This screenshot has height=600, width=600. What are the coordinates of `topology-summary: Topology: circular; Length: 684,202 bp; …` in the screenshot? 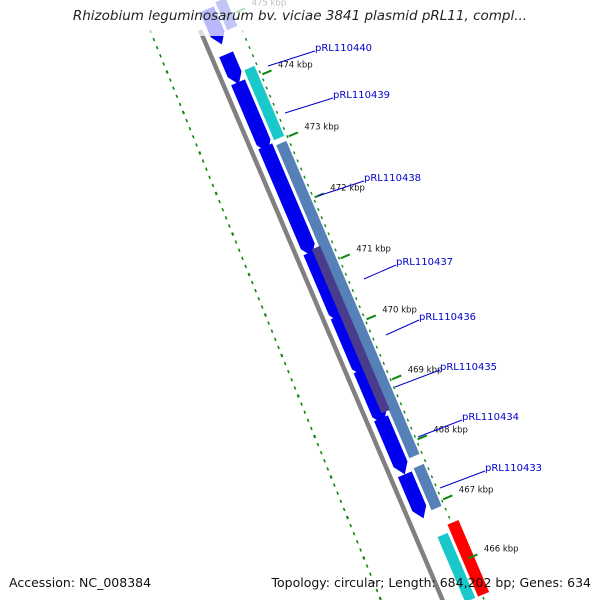 It's located at (431, 582).